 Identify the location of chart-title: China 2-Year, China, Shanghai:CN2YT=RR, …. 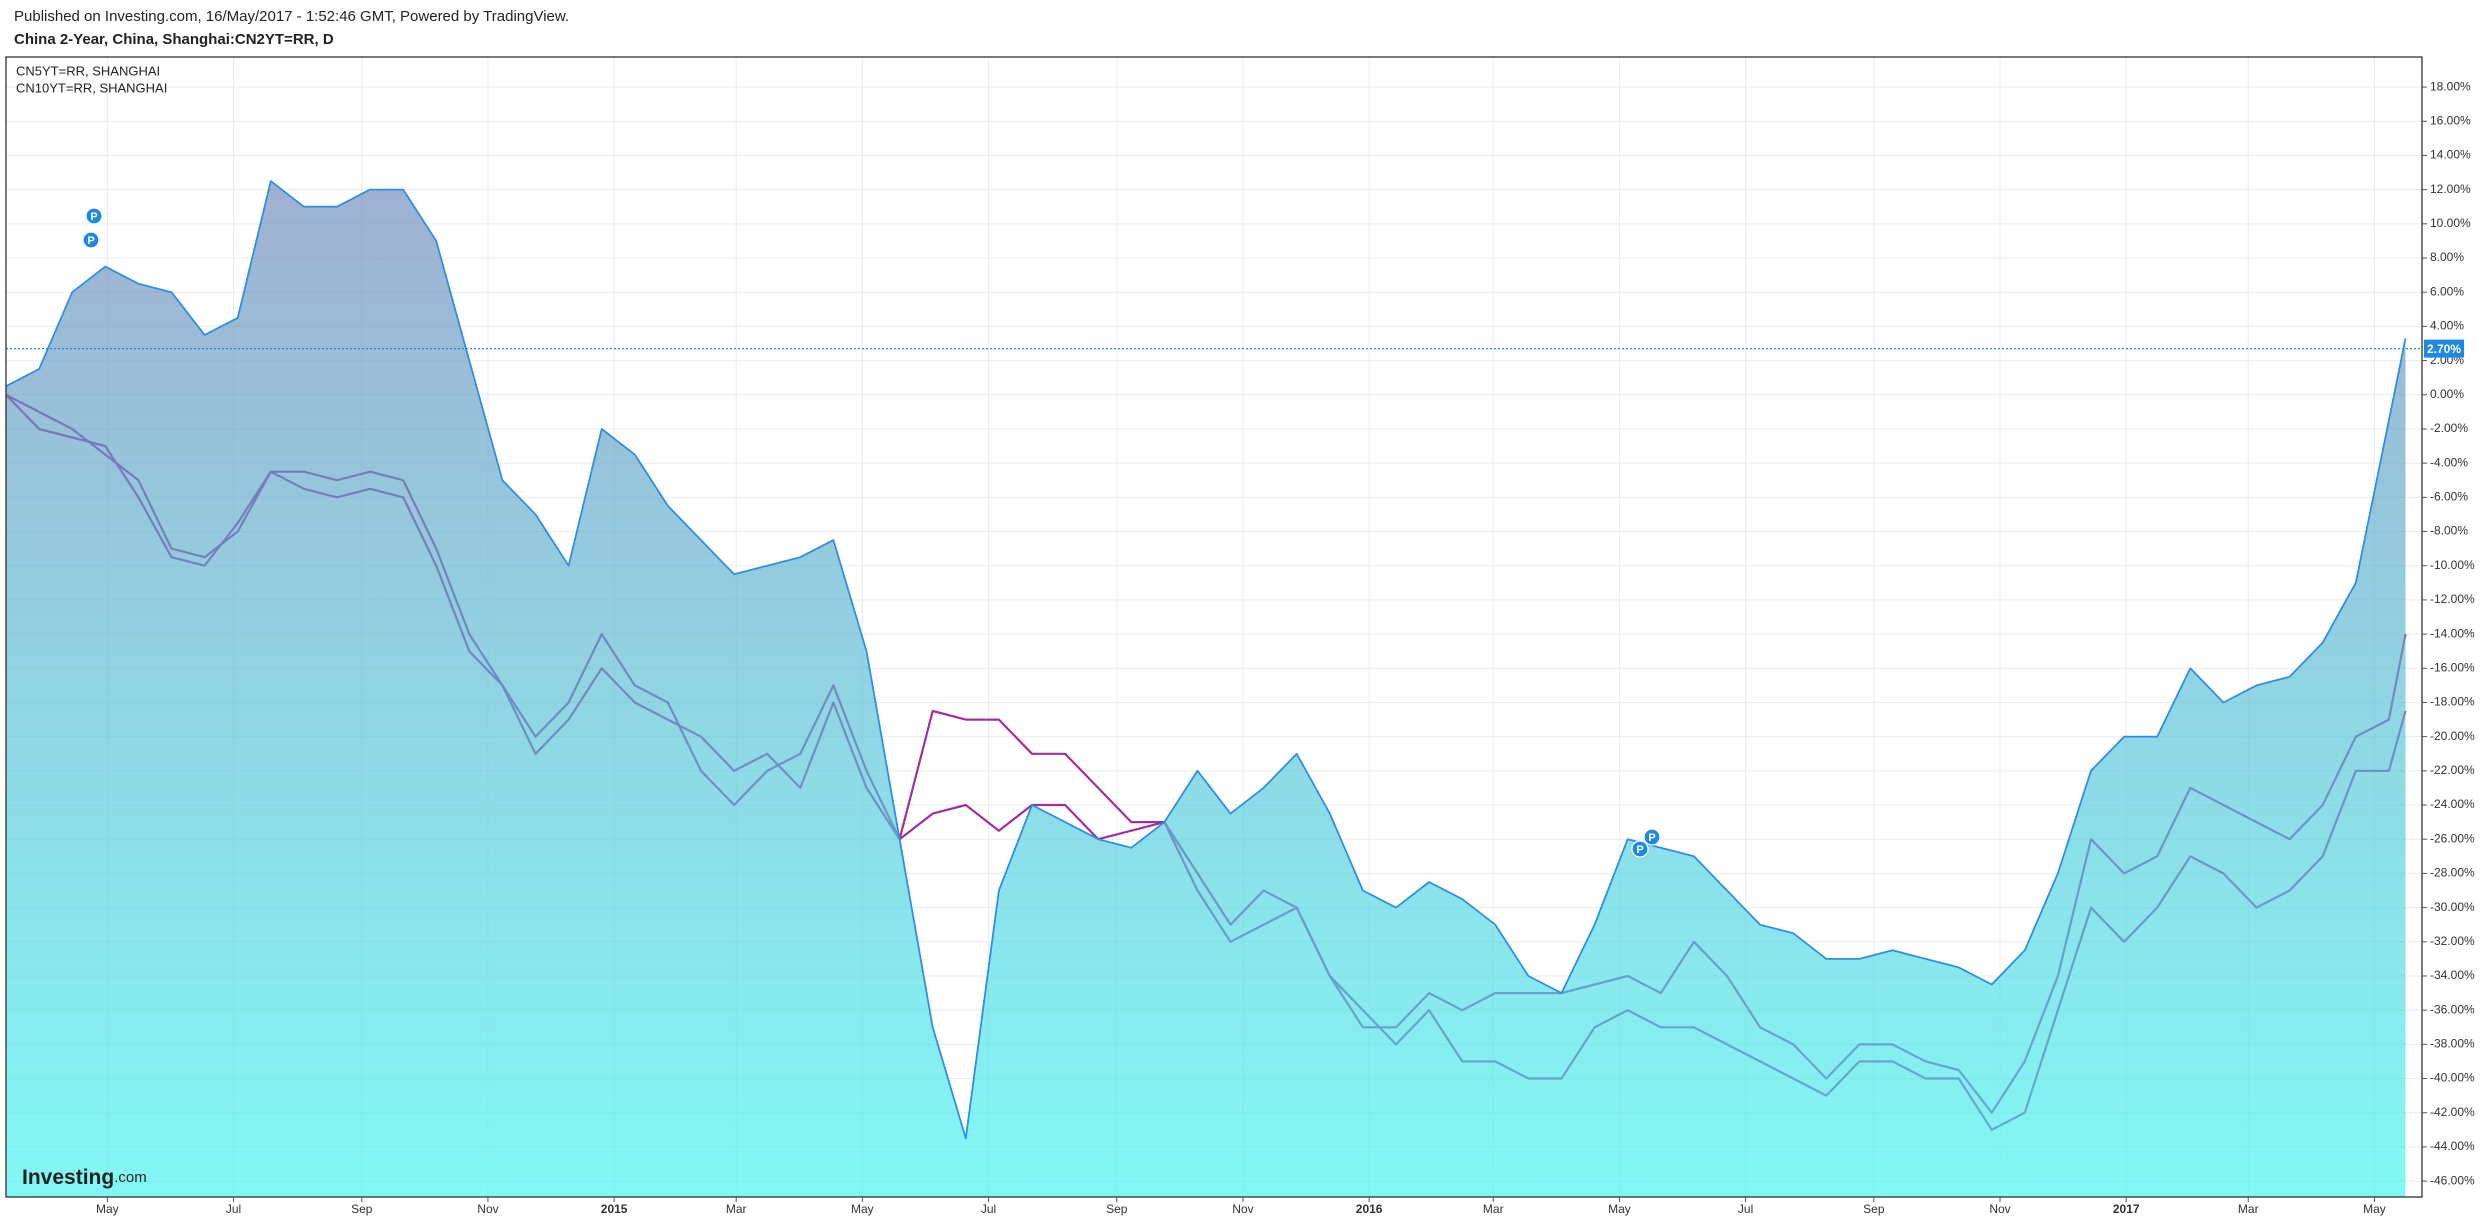
(174, 39).